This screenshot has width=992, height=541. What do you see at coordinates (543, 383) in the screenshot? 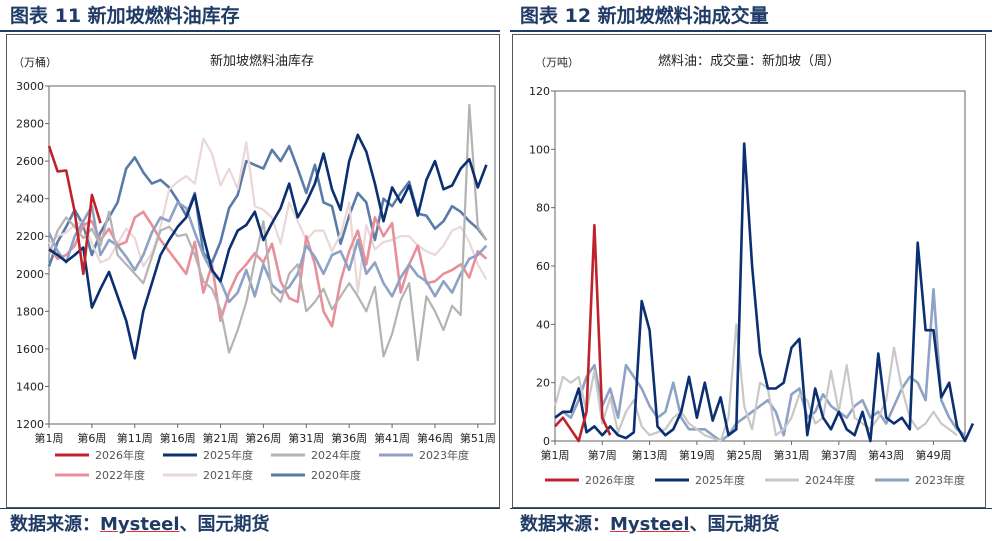
I see `y-tick-label: 20` at bounding box center [543, 383].